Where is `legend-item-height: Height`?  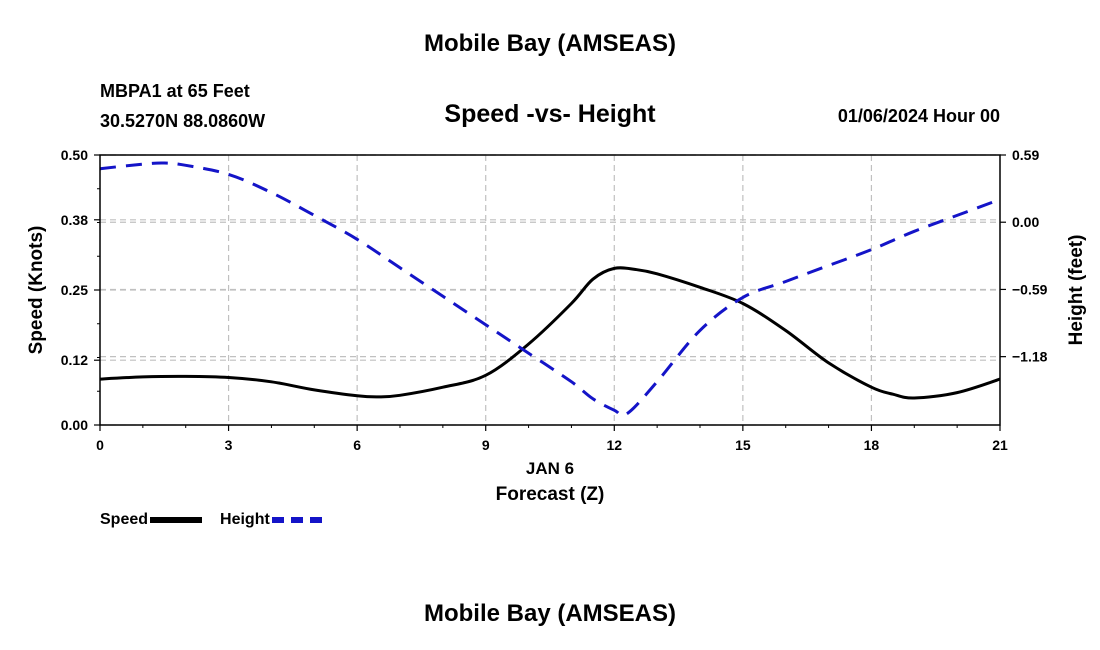 legend-item-height: Height is located at coordinates (271, 520).